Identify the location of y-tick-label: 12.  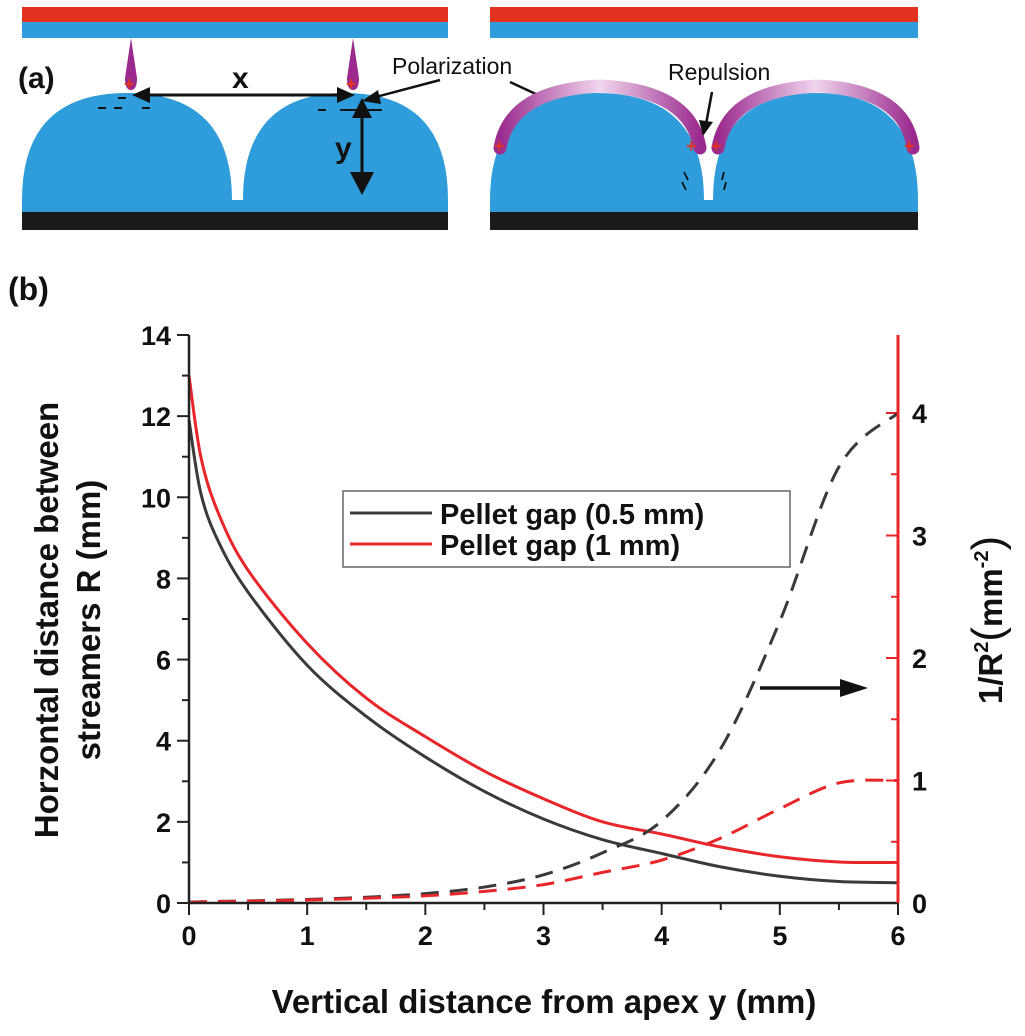
(156, 417).